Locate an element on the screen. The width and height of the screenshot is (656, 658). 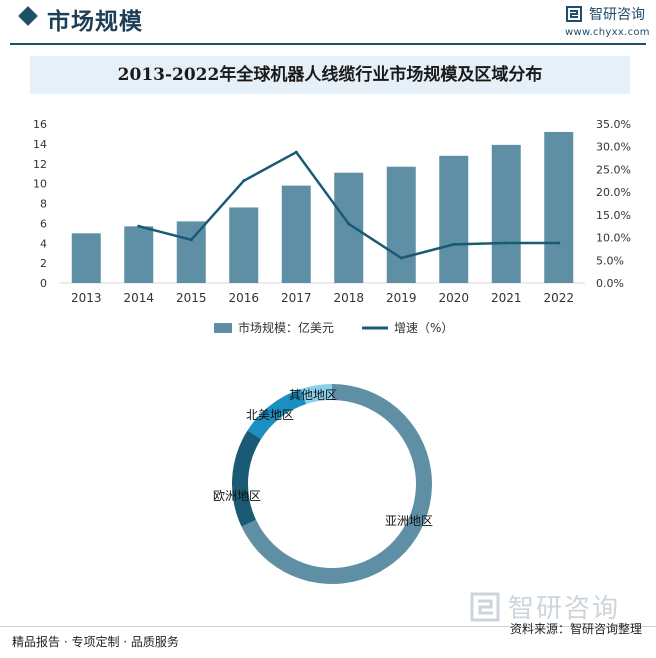
footer-tagline: 精品报告 · 专项定制 · 品质服务 is located at coordinates (95, 642).